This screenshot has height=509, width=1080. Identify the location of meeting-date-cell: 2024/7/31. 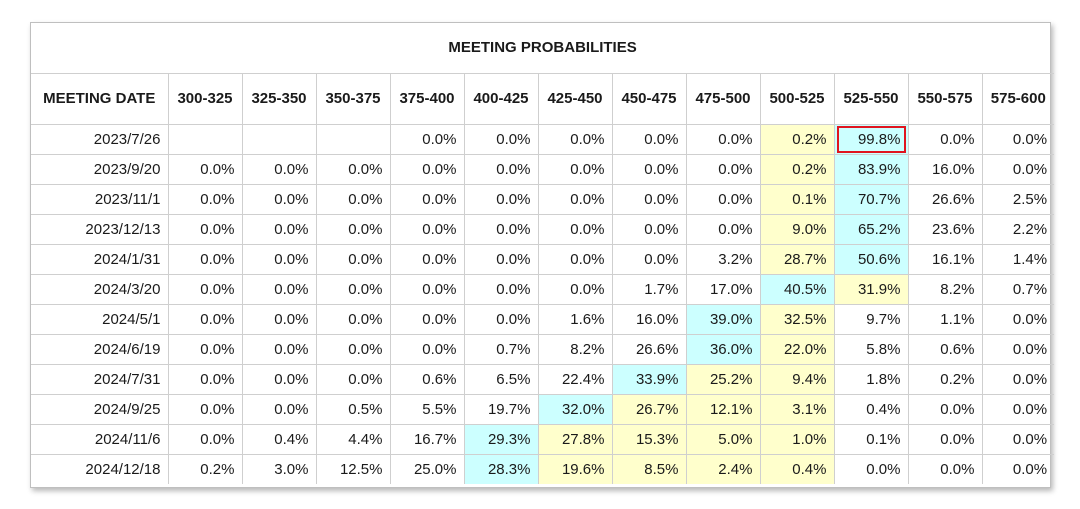
(100, 379).